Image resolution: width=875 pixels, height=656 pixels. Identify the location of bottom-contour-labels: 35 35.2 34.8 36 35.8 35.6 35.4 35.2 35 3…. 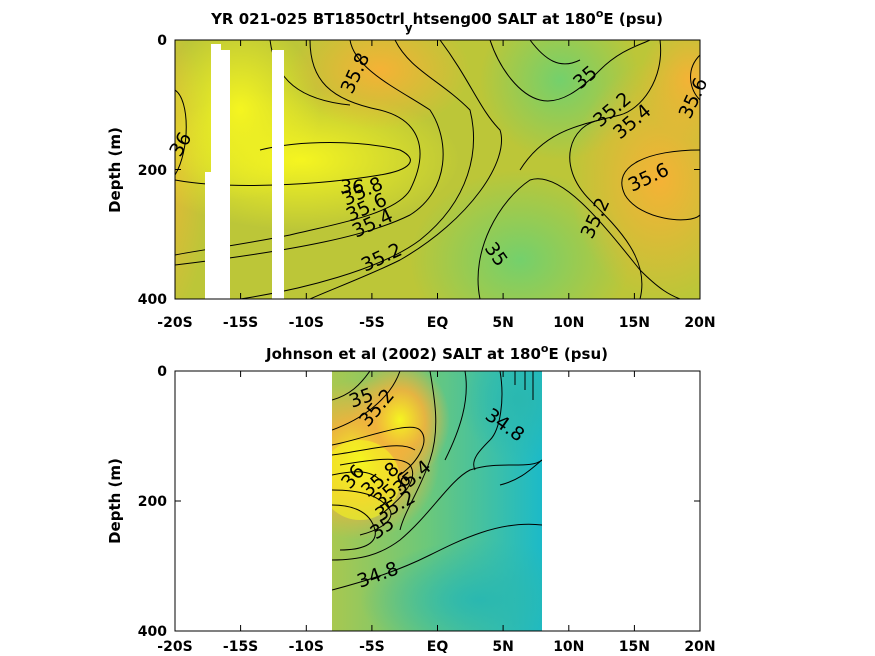
(432, 488).